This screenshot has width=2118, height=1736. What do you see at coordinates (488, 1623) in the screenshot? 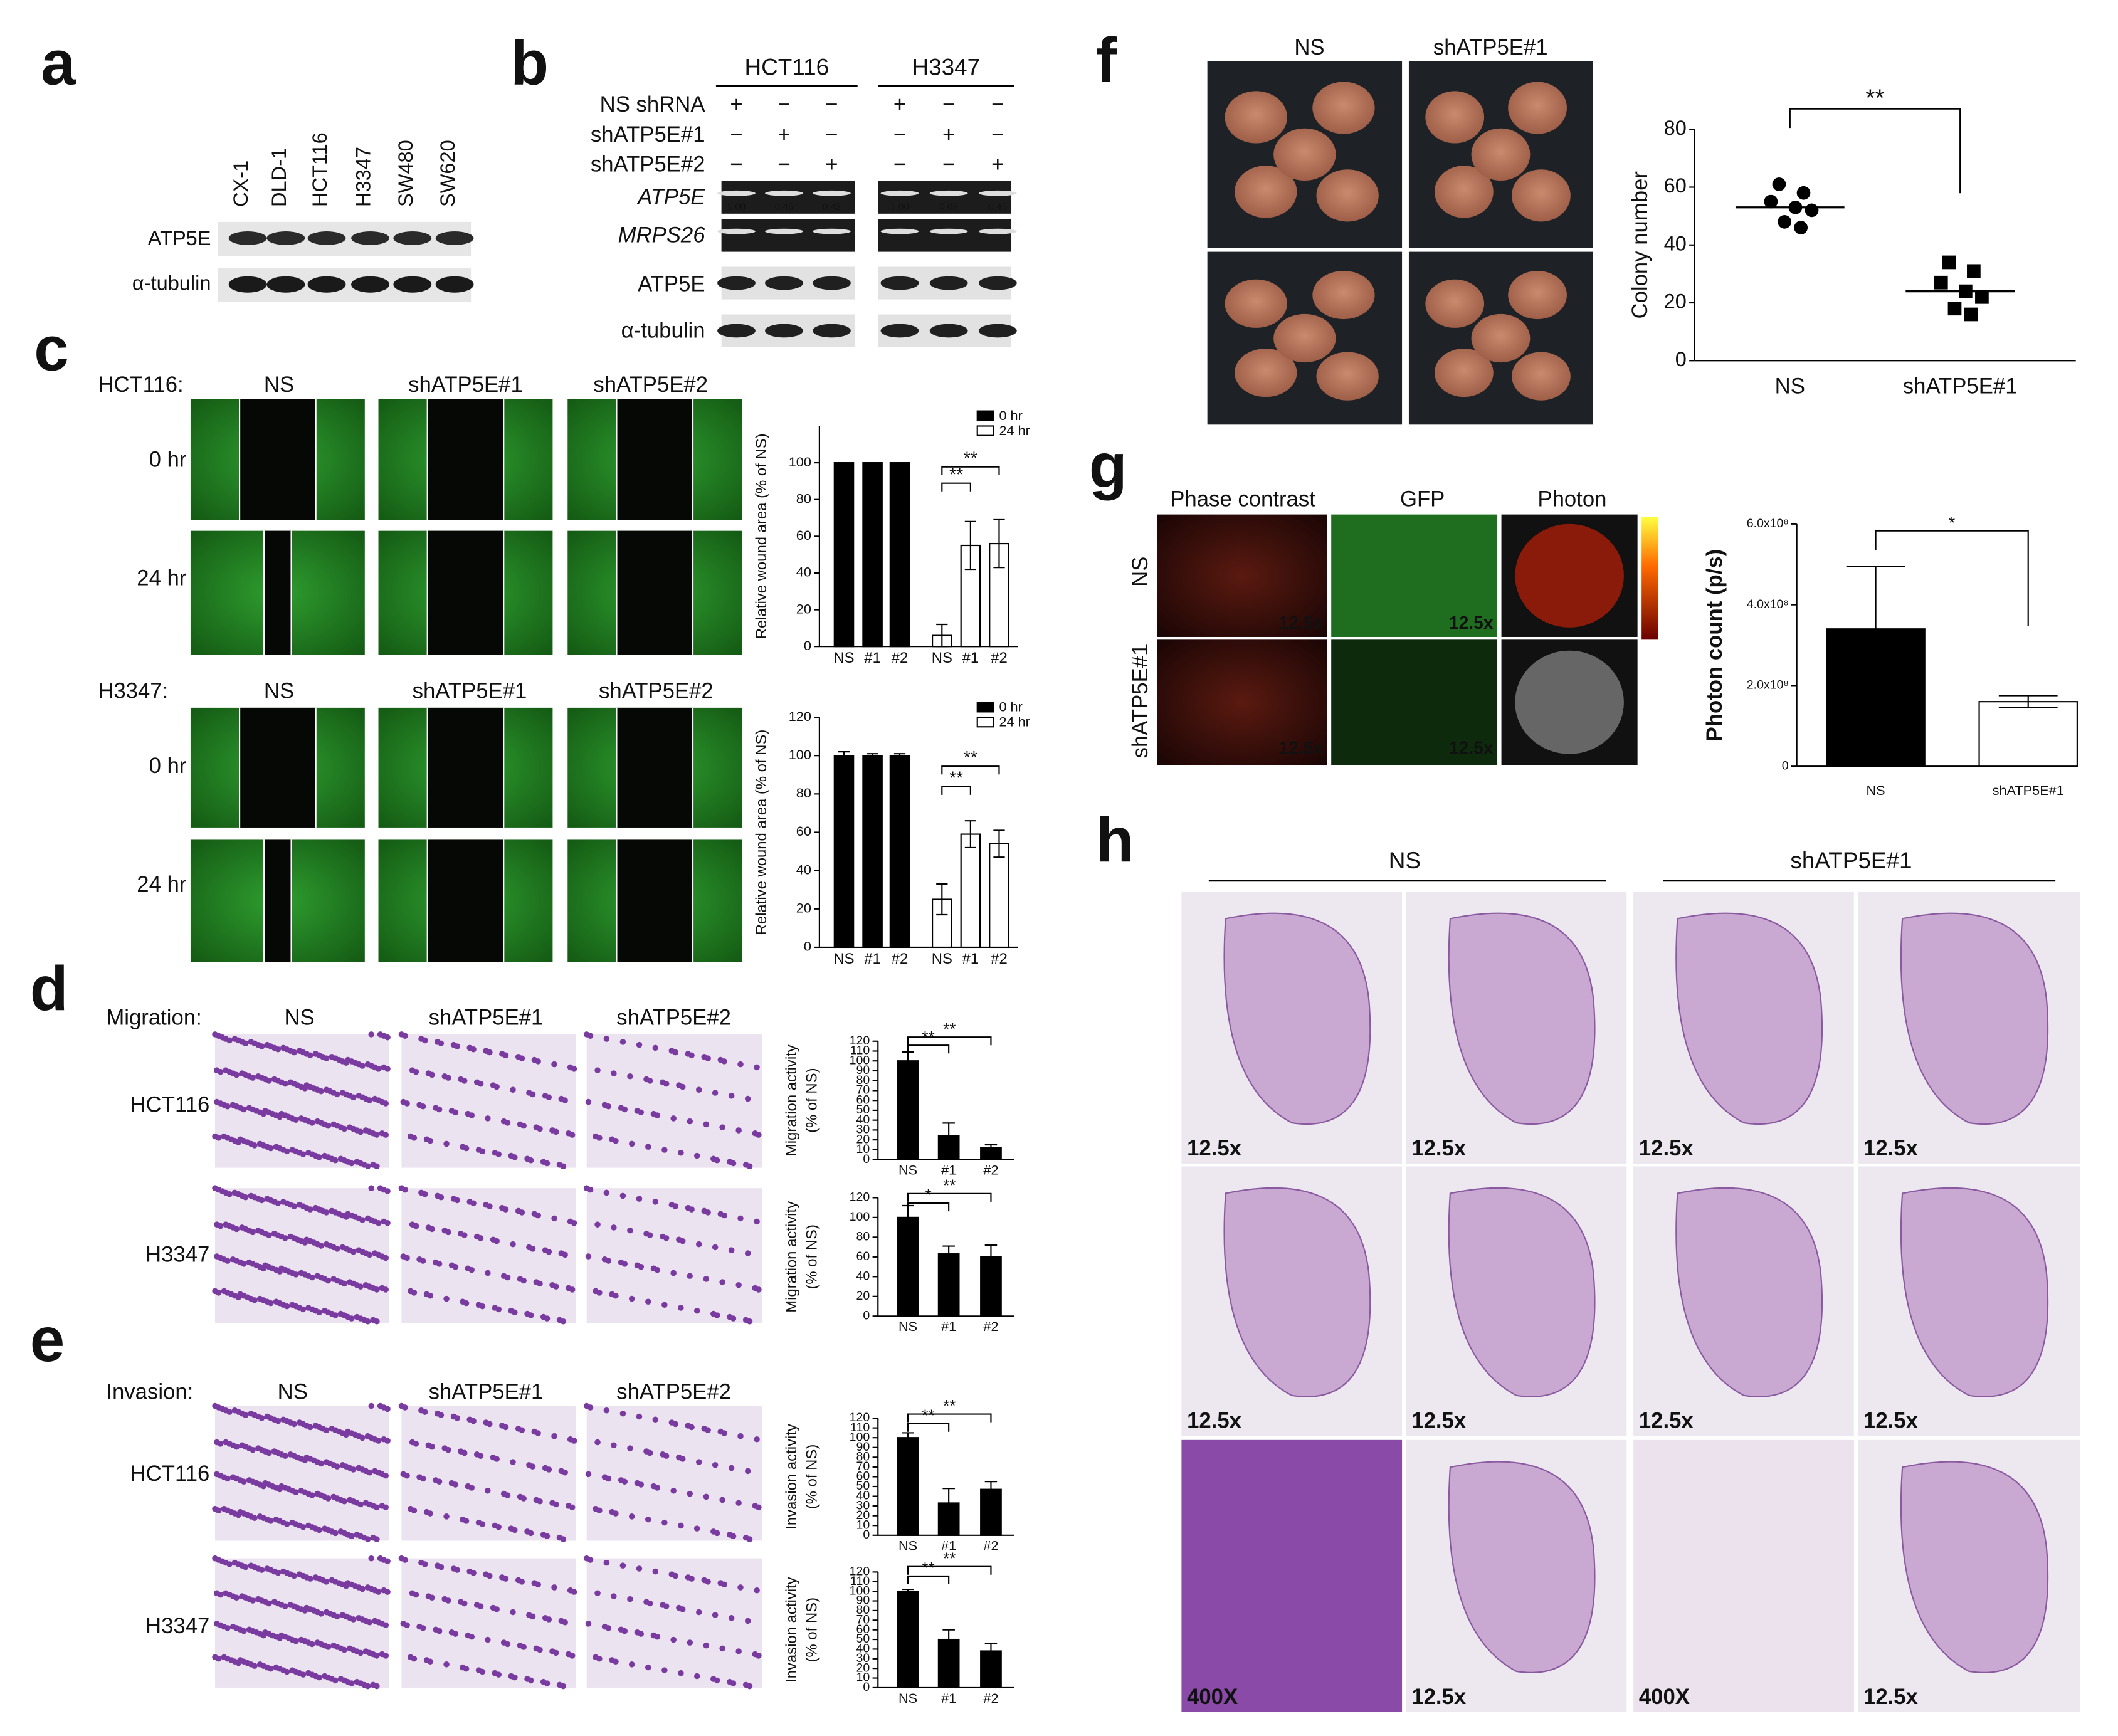
I see `transwell-image` at bounding box center [488, 1623].